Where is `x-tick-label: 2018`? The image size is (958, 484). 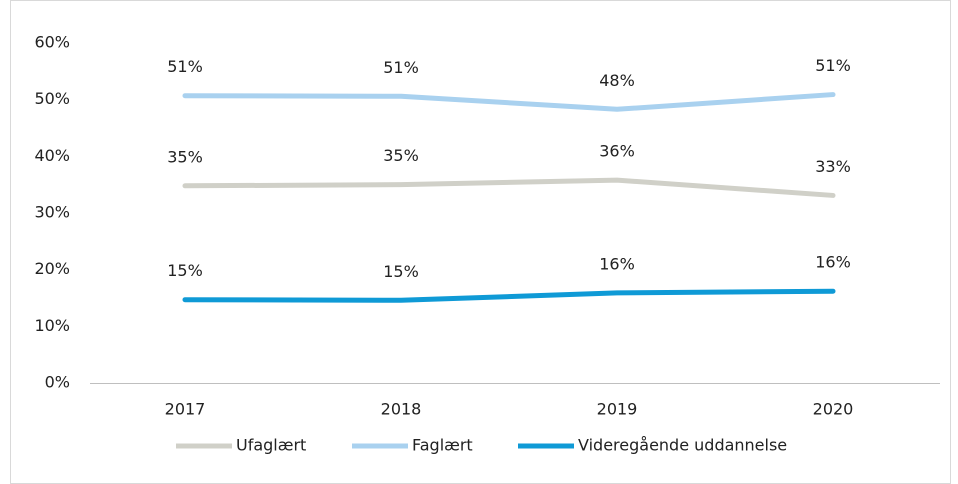 x-tick-label: 2018 is located at coordinates (401, 409).